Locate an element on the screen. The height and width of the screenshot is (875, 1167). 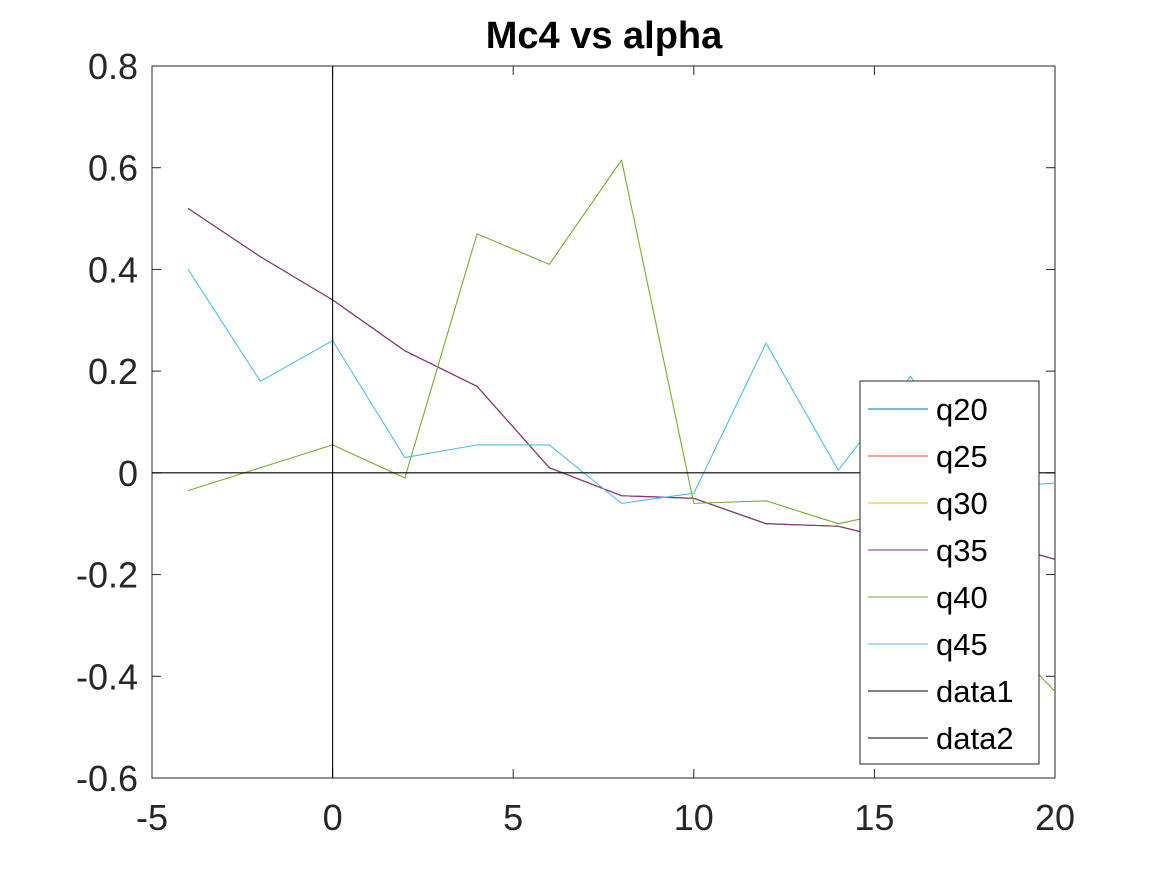
legend-label-q35: q35 is located at coordinates (962, 550).